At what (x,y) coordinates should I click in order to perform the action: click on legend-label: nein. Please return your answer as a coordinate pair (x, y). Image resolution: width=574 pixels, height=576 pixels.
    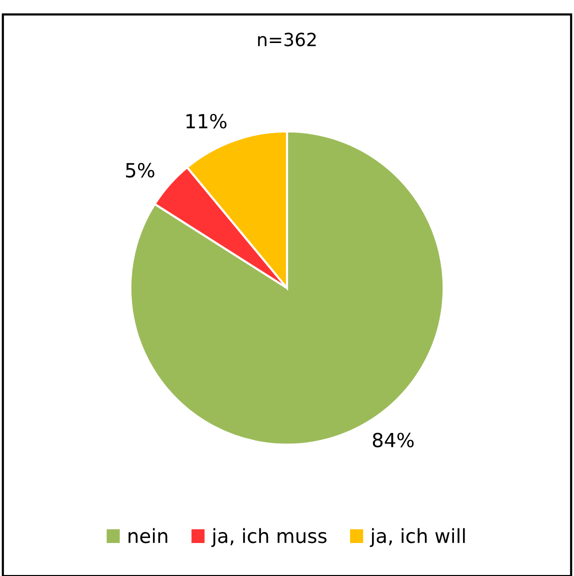
    Looking at the image, I should click on (148, 536).